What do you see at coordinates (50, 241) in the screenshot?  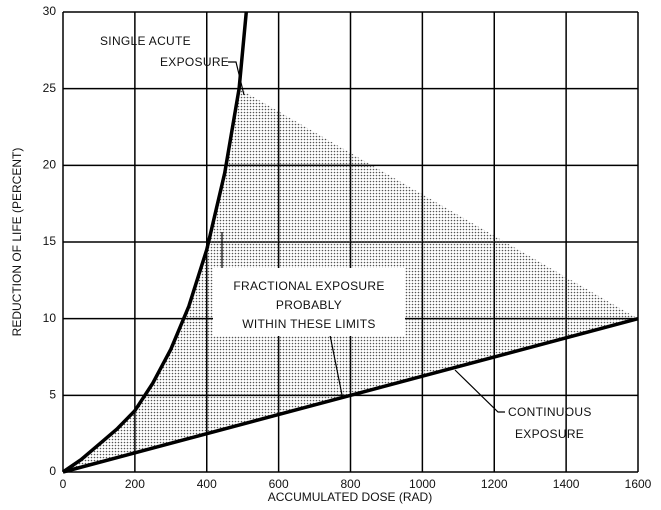 I see `y-tick-label: 15` at bounding box center [50, 241].